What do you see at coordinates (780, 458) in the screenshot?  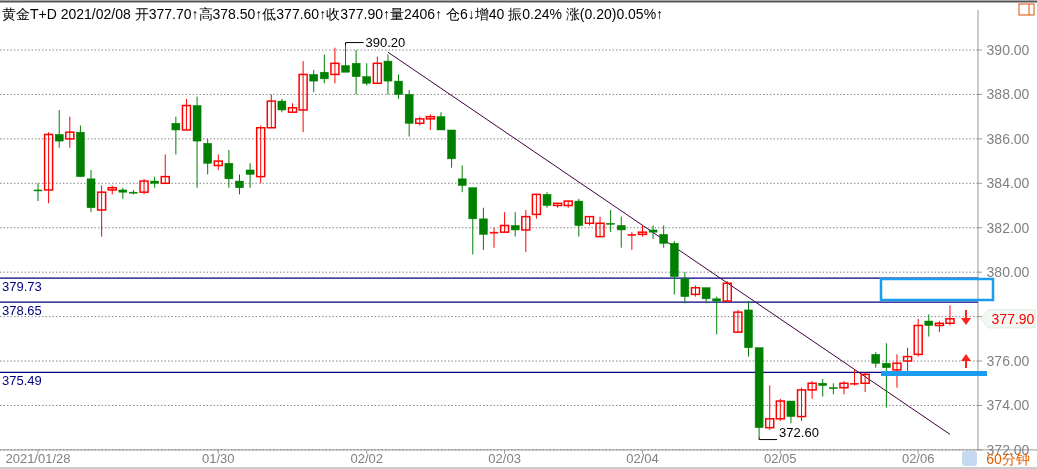 I see `x-tick-label: 02/05` at bounding box center [780, 458].